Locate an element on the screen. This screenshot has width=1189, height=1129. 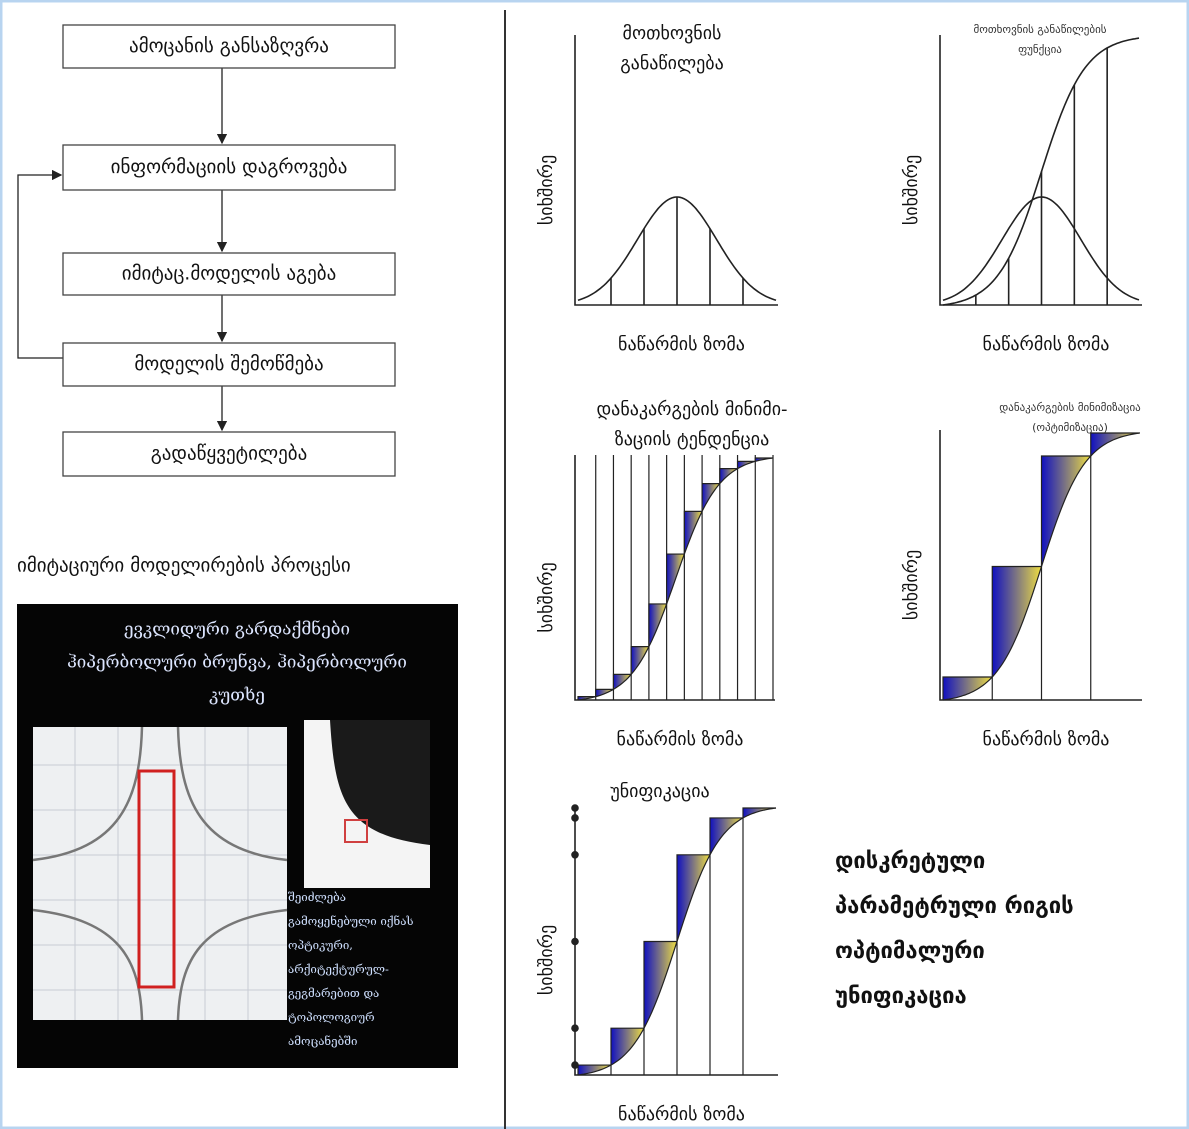
flow-step: გადაწყვეტილება is located at coordinates (229, 454).